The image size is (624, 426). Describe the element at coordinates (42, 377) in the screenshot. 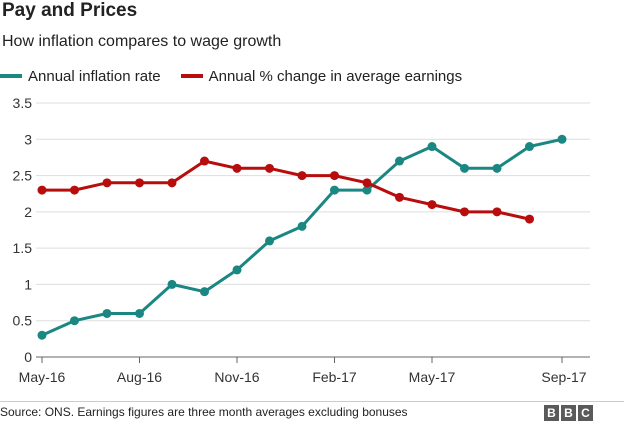

I see `x-tick-label: May-16` at that location.